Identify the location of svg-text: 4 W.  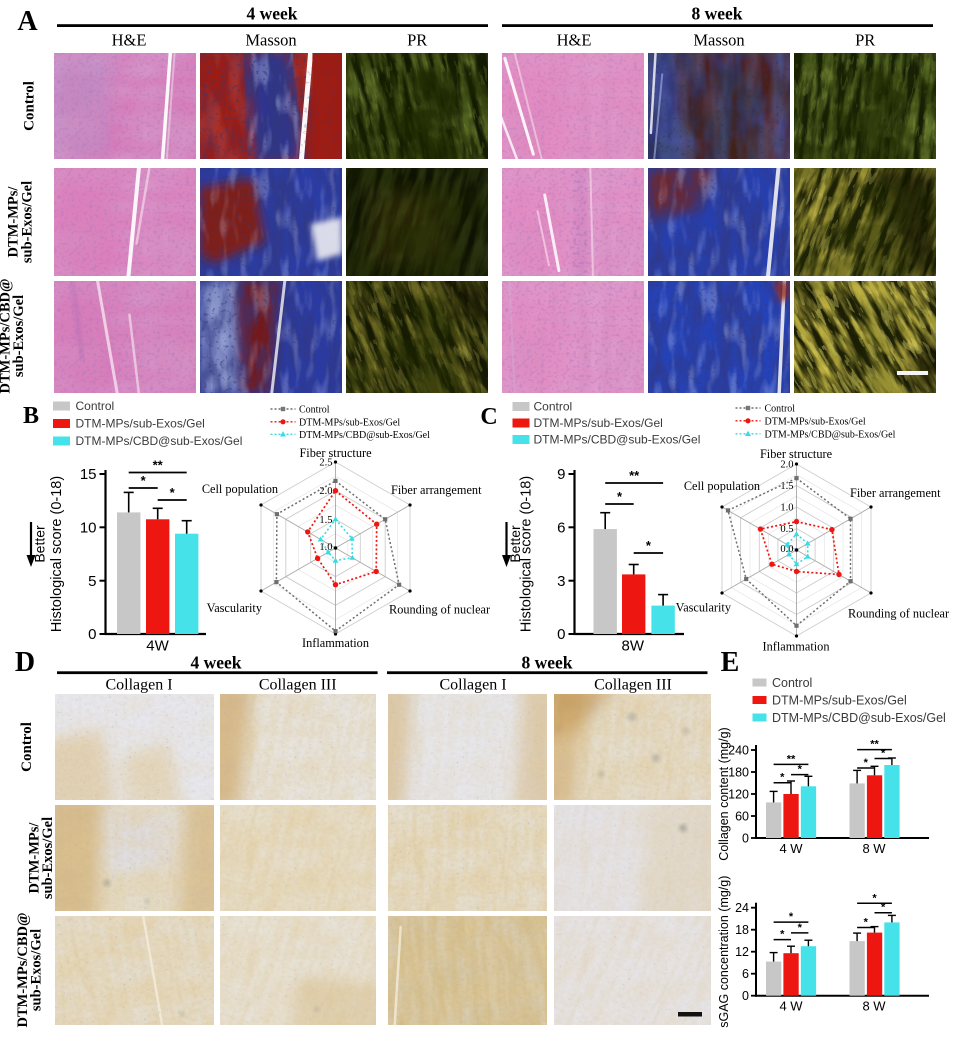
(791, 1006).